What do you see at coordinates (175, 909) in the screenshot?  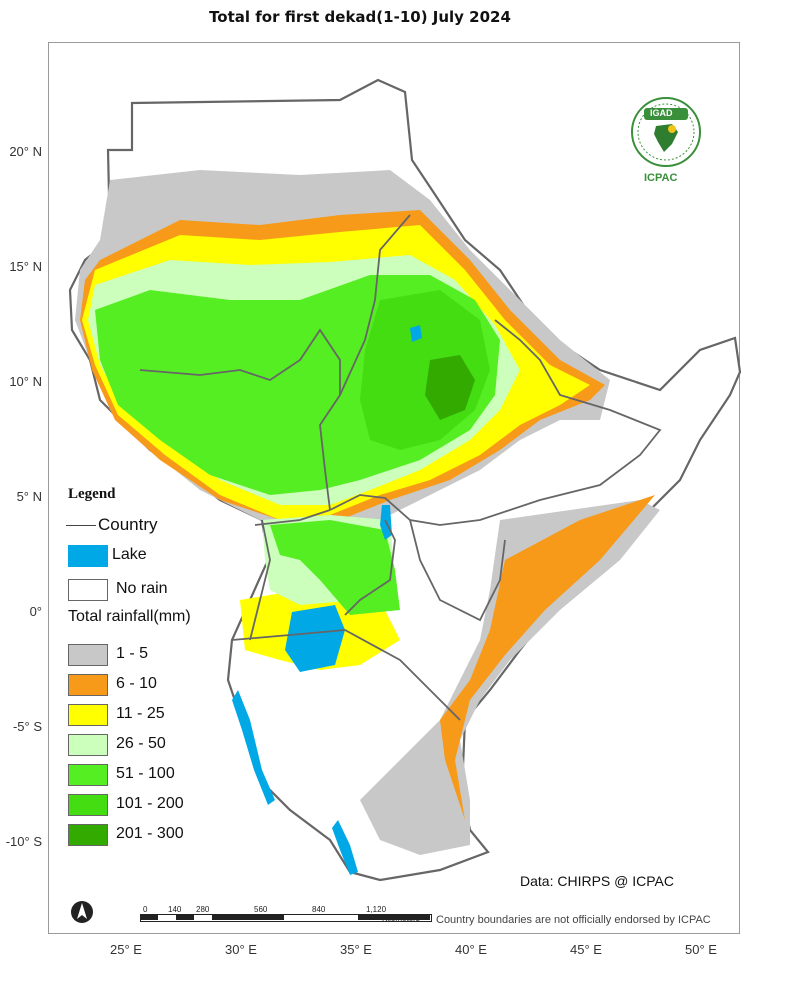 I see `scale-tick-label: 140` at bounding box center [175, 909].